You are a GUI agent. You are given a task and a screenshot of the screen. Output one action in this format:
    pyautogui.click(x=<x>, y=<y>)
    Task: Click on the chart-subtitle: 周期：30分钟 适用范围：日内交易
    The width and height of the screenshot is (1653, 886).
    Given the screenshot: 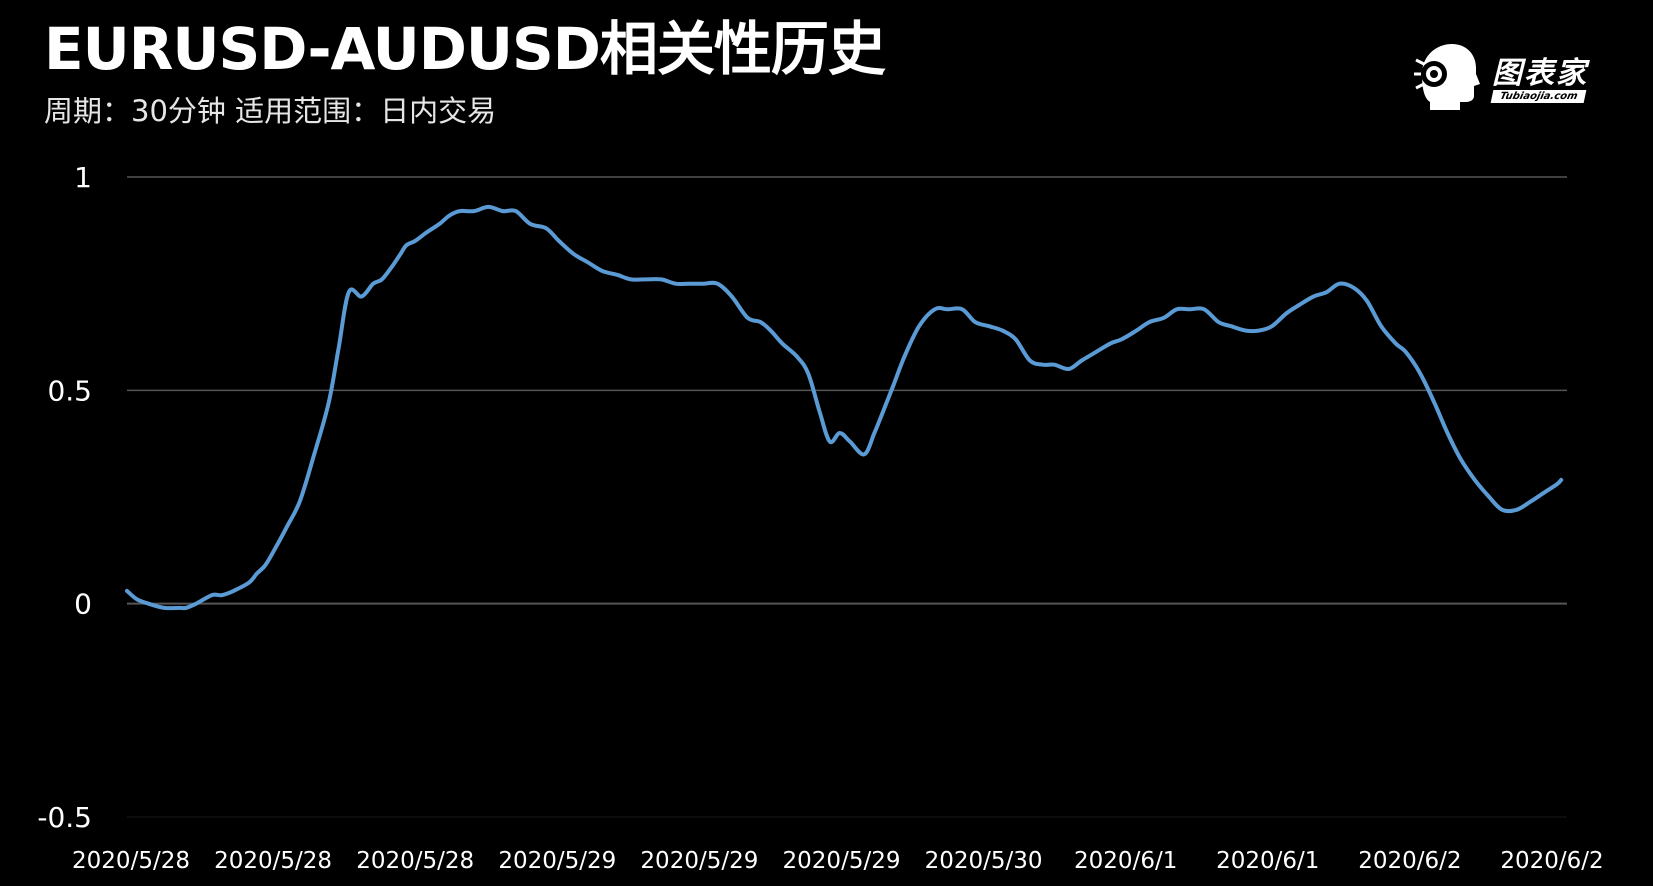 What is the action you would take?
    pyautogui.click(x=270, y=111)
    